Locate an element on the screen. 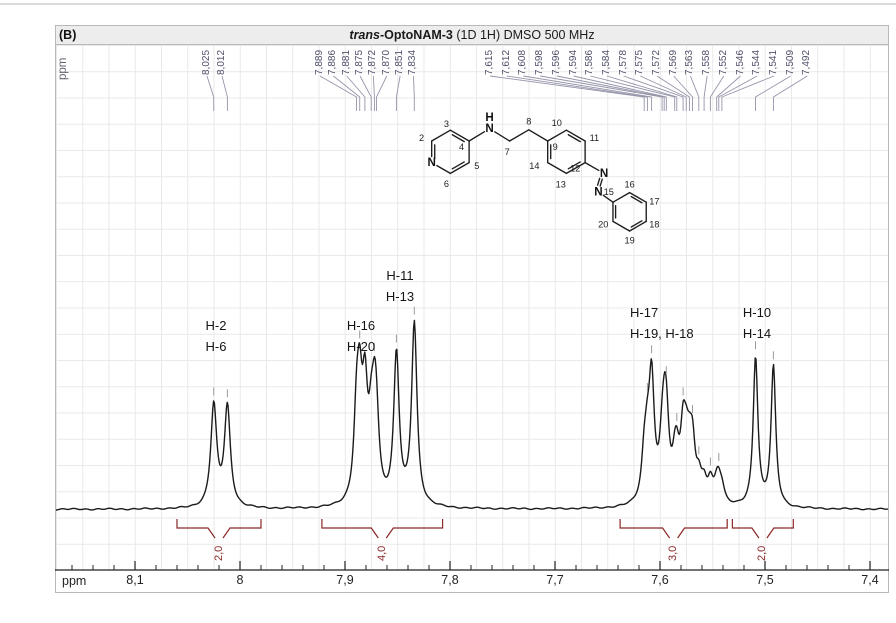  x-axis-tick-label: 7,5 is located at coordinates (765, 580).